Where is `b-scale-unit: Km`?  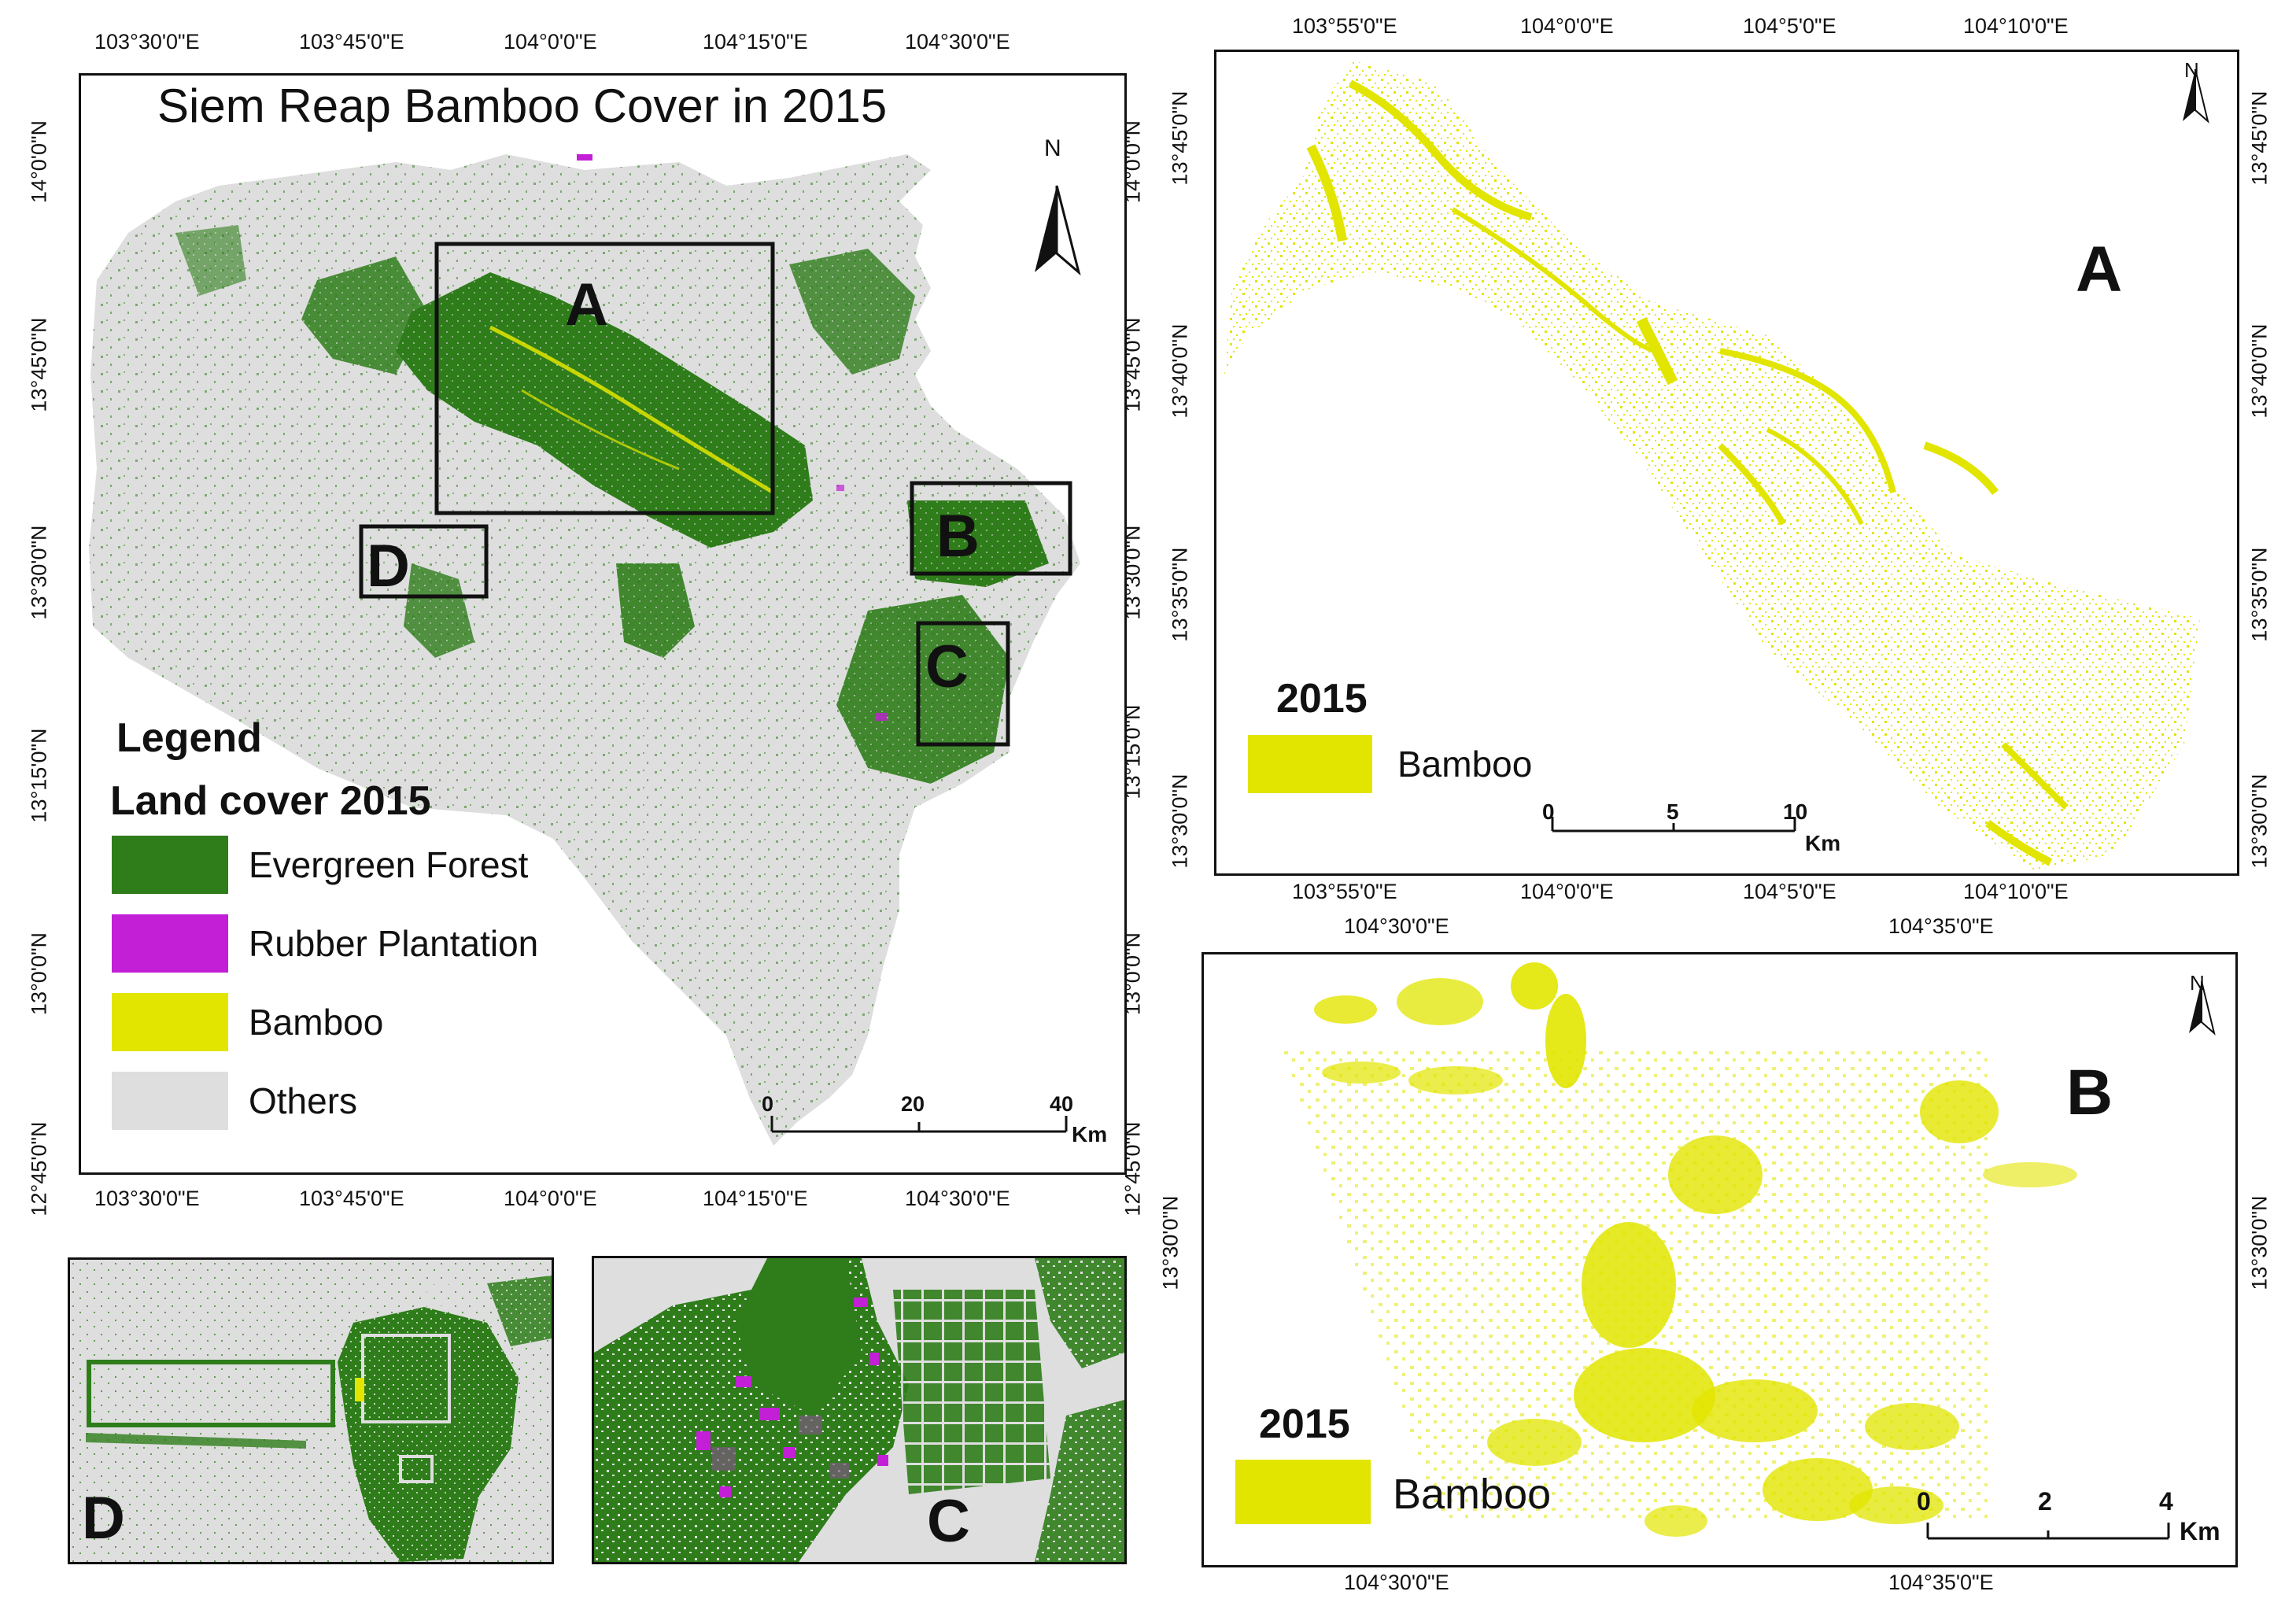 b-scale-unit: Km is located at coordinates (2200, 1531).